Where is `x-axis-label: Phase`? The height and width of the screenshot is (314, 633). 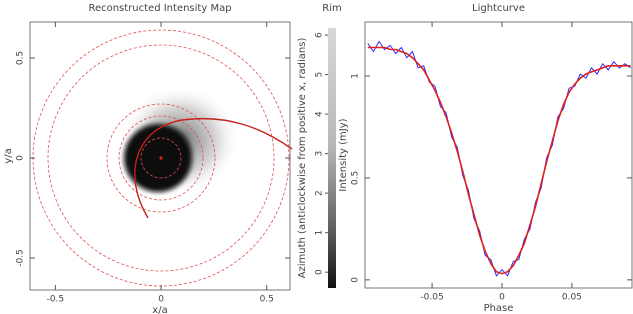 x-axis-label: Phase is located at coordinates (499, 308).